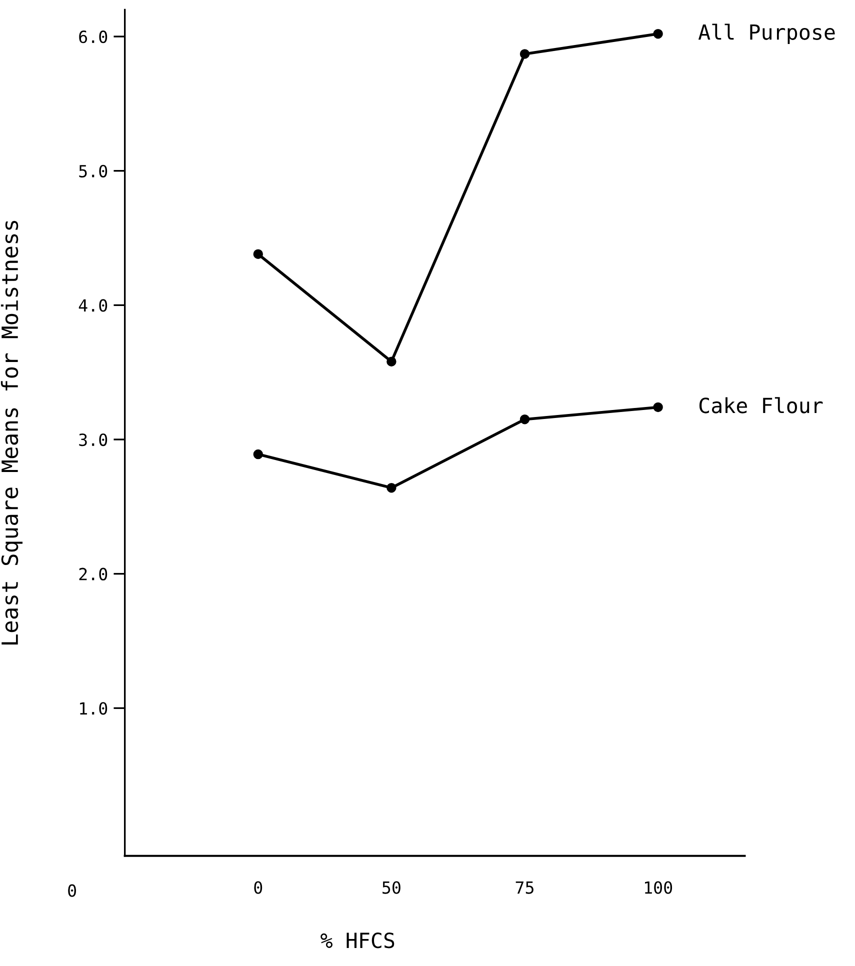  I want to click on y-axis-title: Least Square Means for Moistness, so click(11, 432).